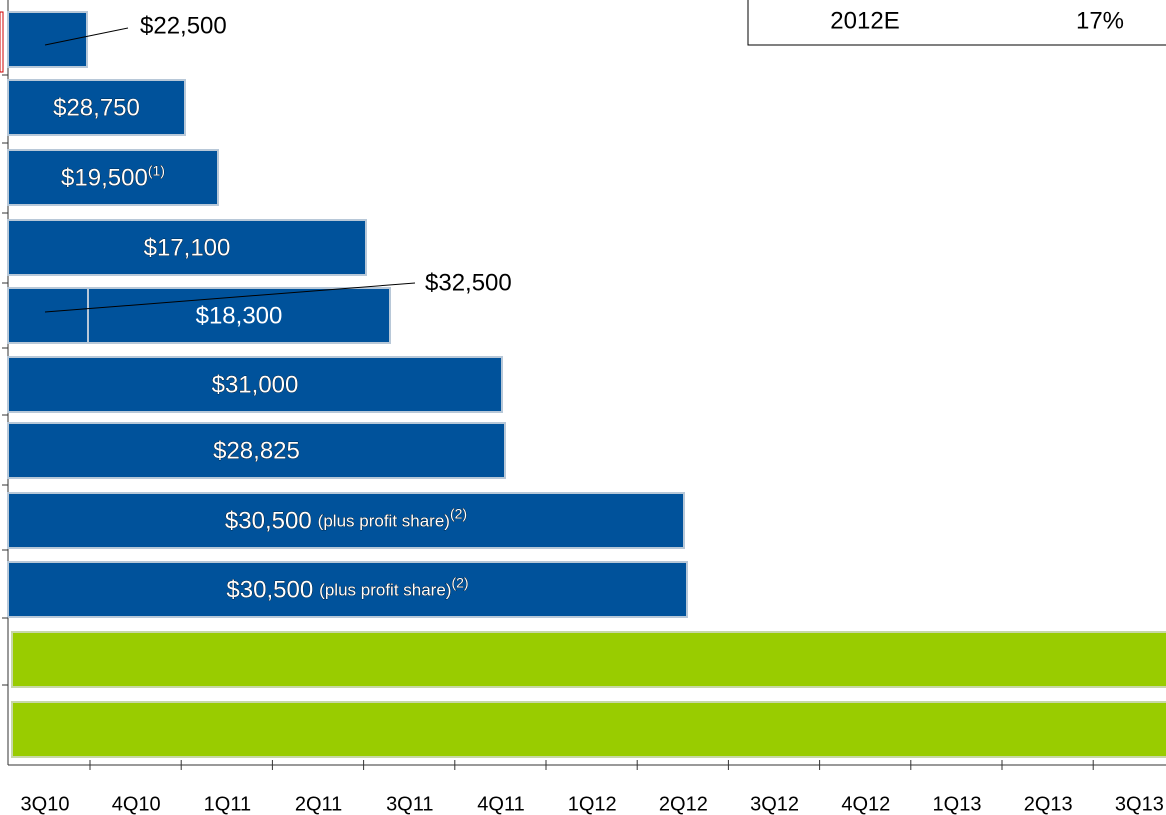 The width and height of the screenshot is (1166, 815). Describe the element at coordinates (500, 804) in the screenshot. I see `x-tick-label: 4Q11` at that location.